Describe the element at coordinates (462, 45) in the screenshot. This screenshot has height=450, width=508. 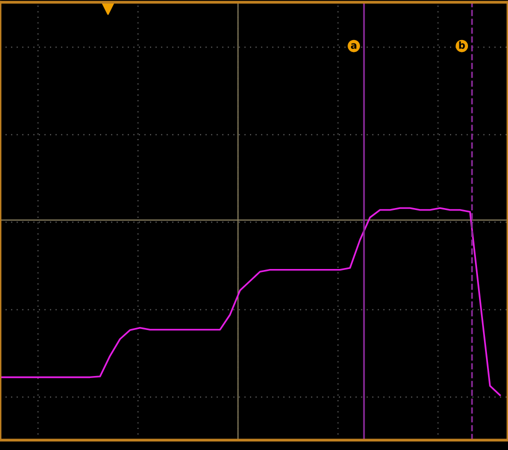
I see `text: b` at that location.